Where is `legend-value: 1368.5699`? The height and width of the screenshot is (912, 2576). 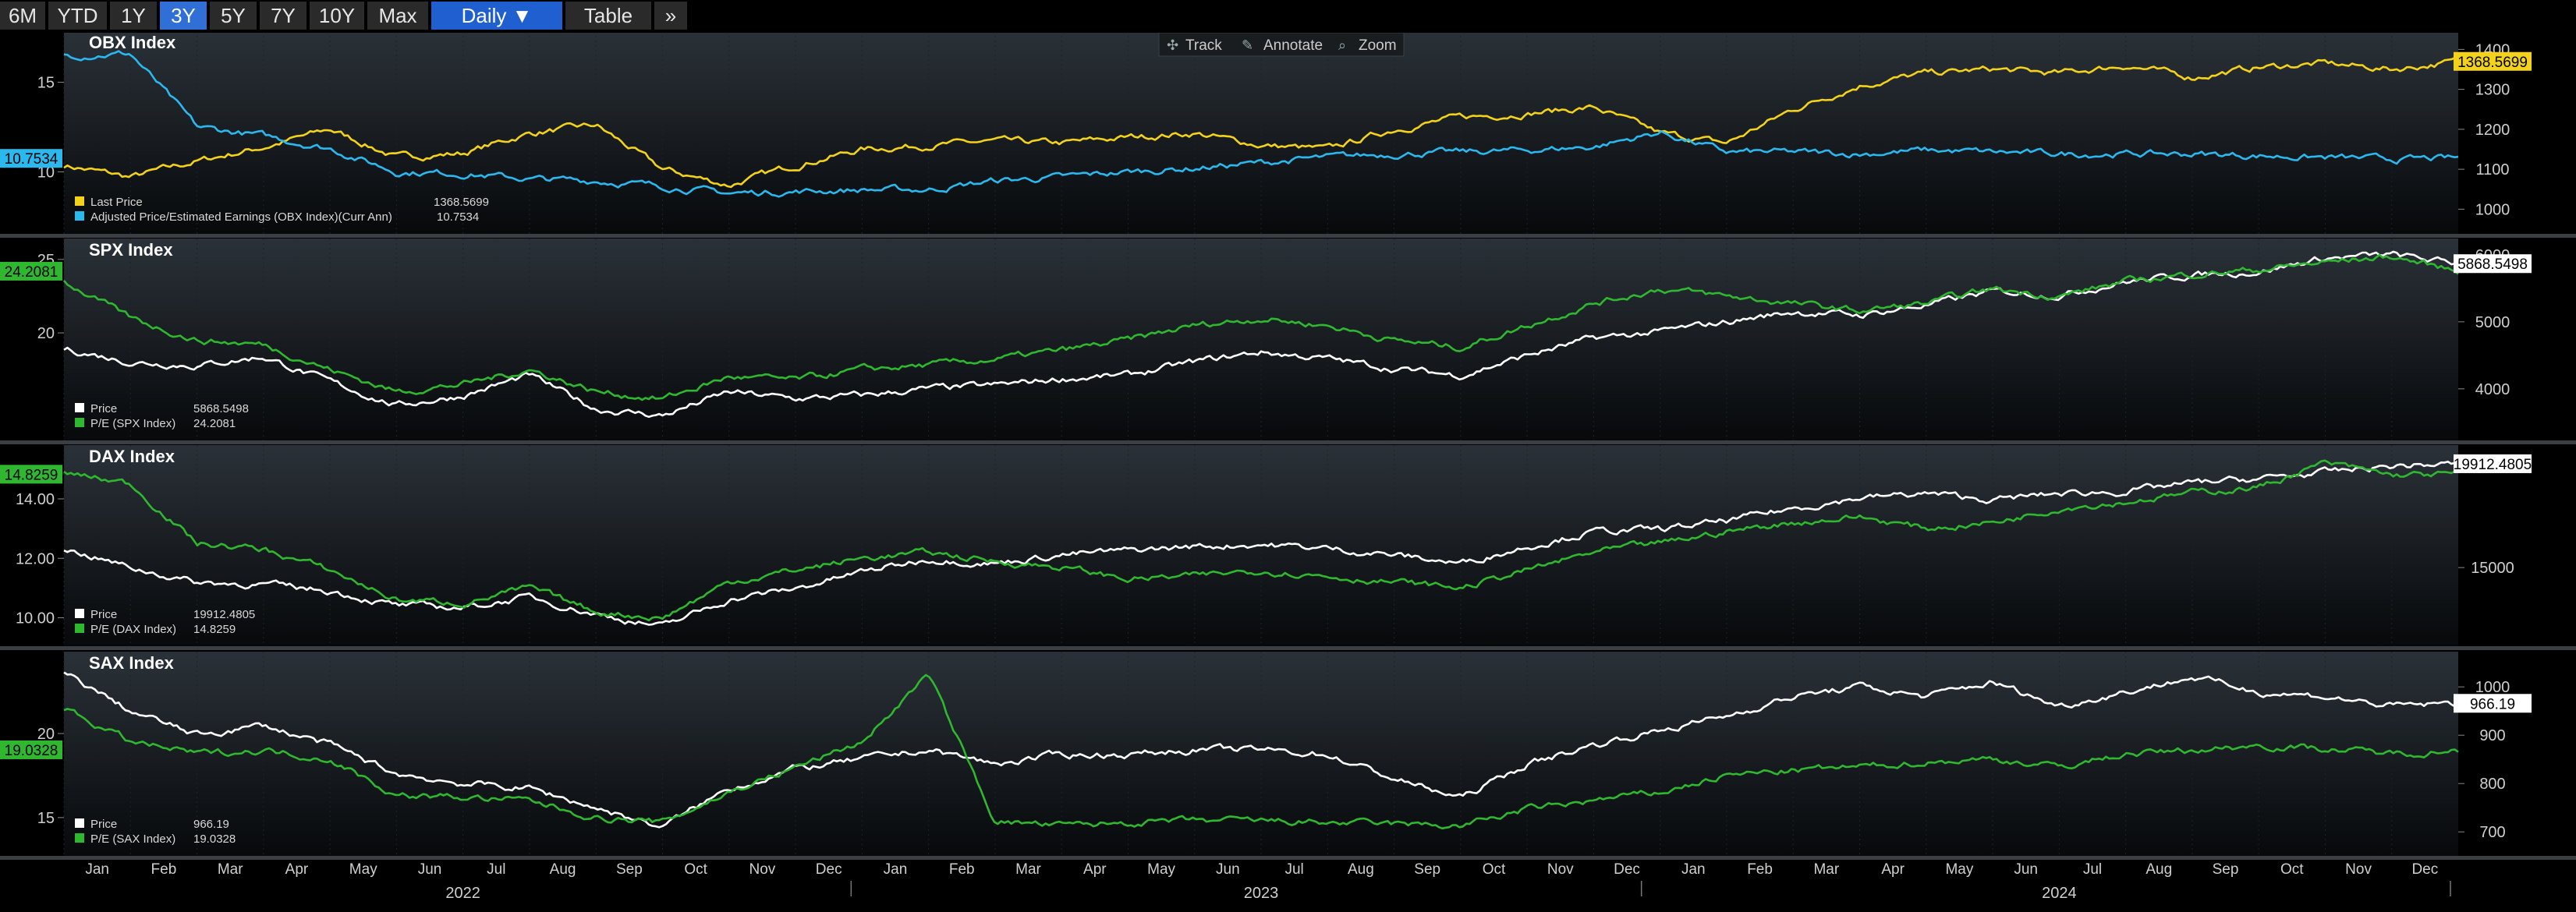 legend-value: 1368.5699 is located at coordinates (462, 202).